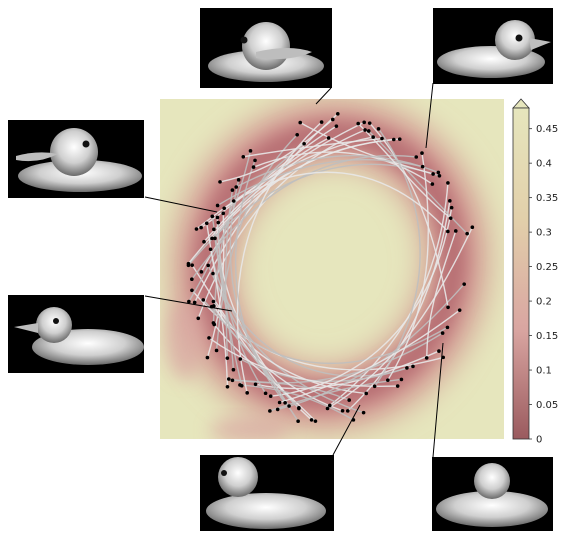  Describe the element at coordinates (267, 493) in the screenshot. I see `thumbnail-duck-bottom` at that location.